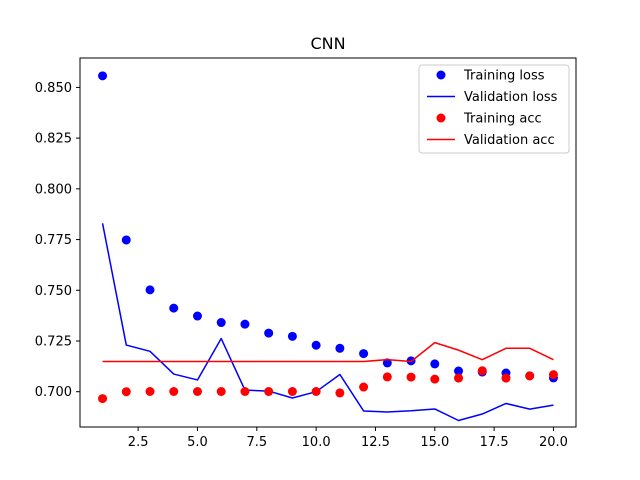  I want to click on y-tick-label: 0.850, so click(53, 88).